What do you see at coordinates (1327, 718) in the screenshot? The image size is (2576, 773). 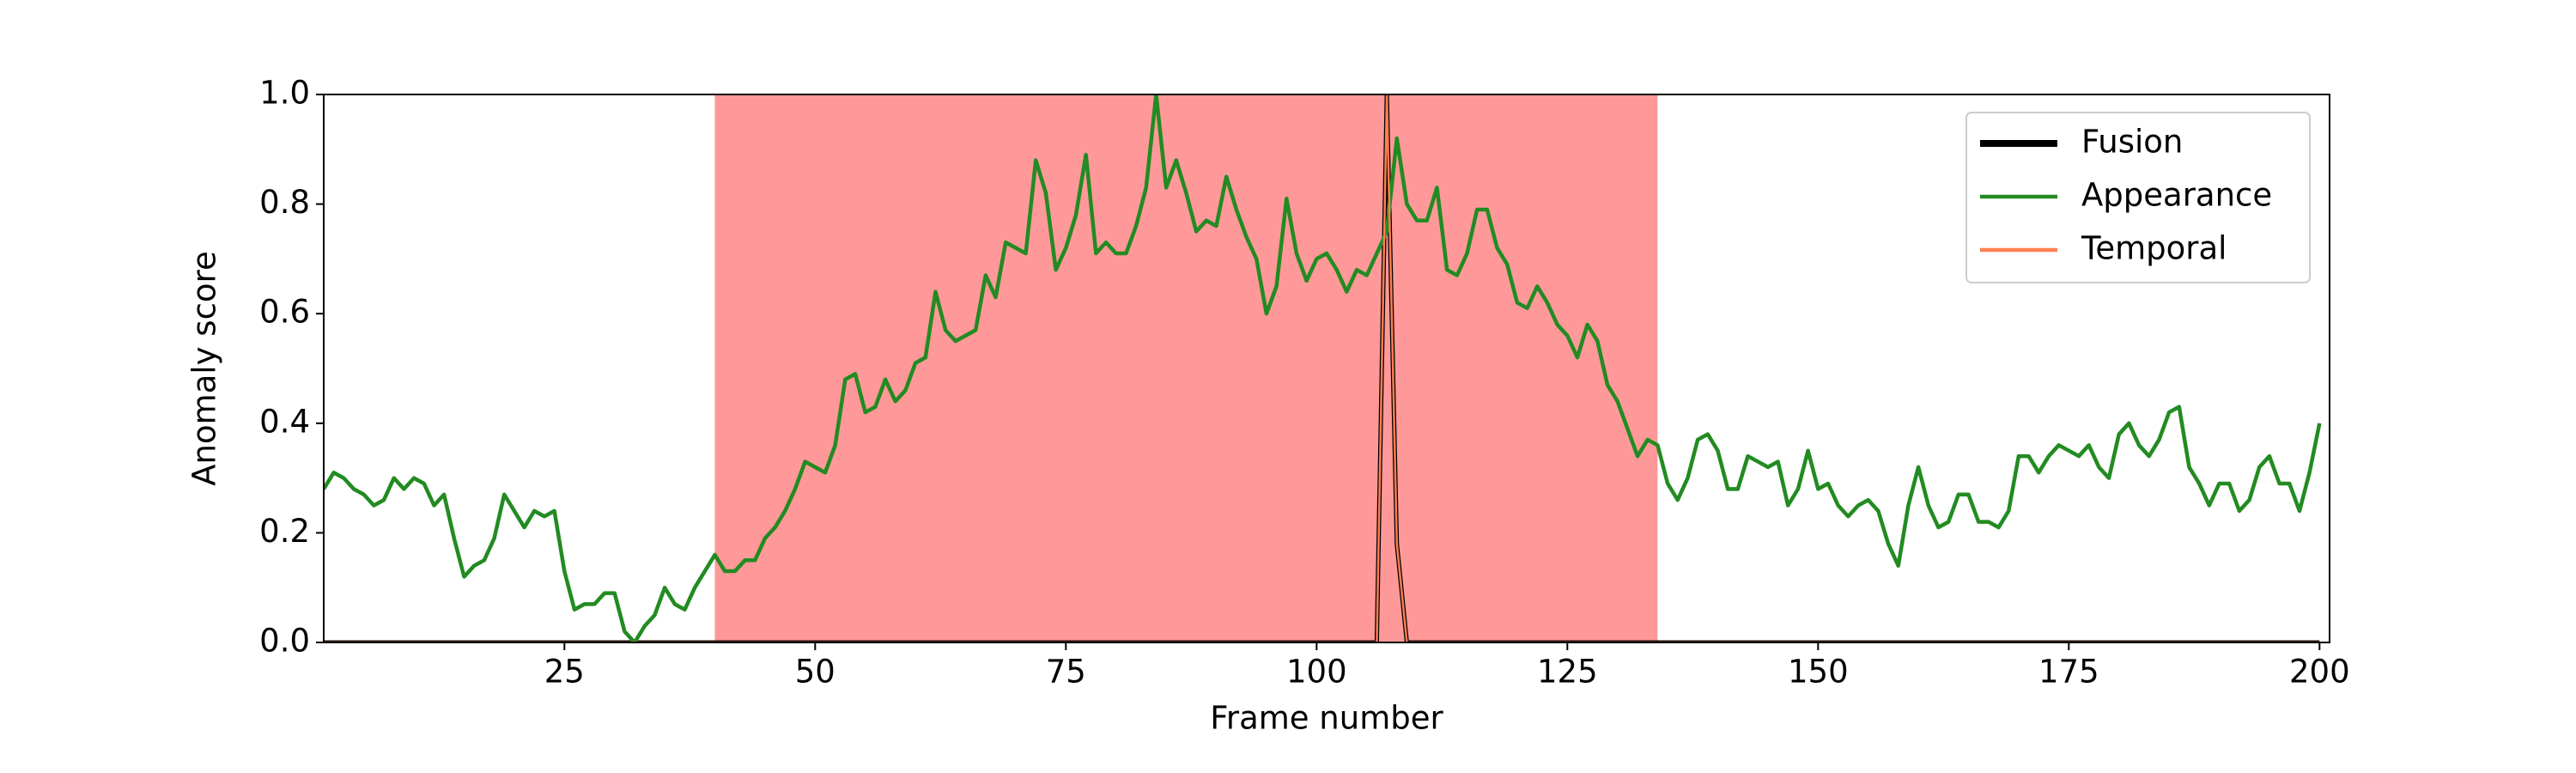 I see `x-axis-label: Frame number` at bounding box center [1327, 718].